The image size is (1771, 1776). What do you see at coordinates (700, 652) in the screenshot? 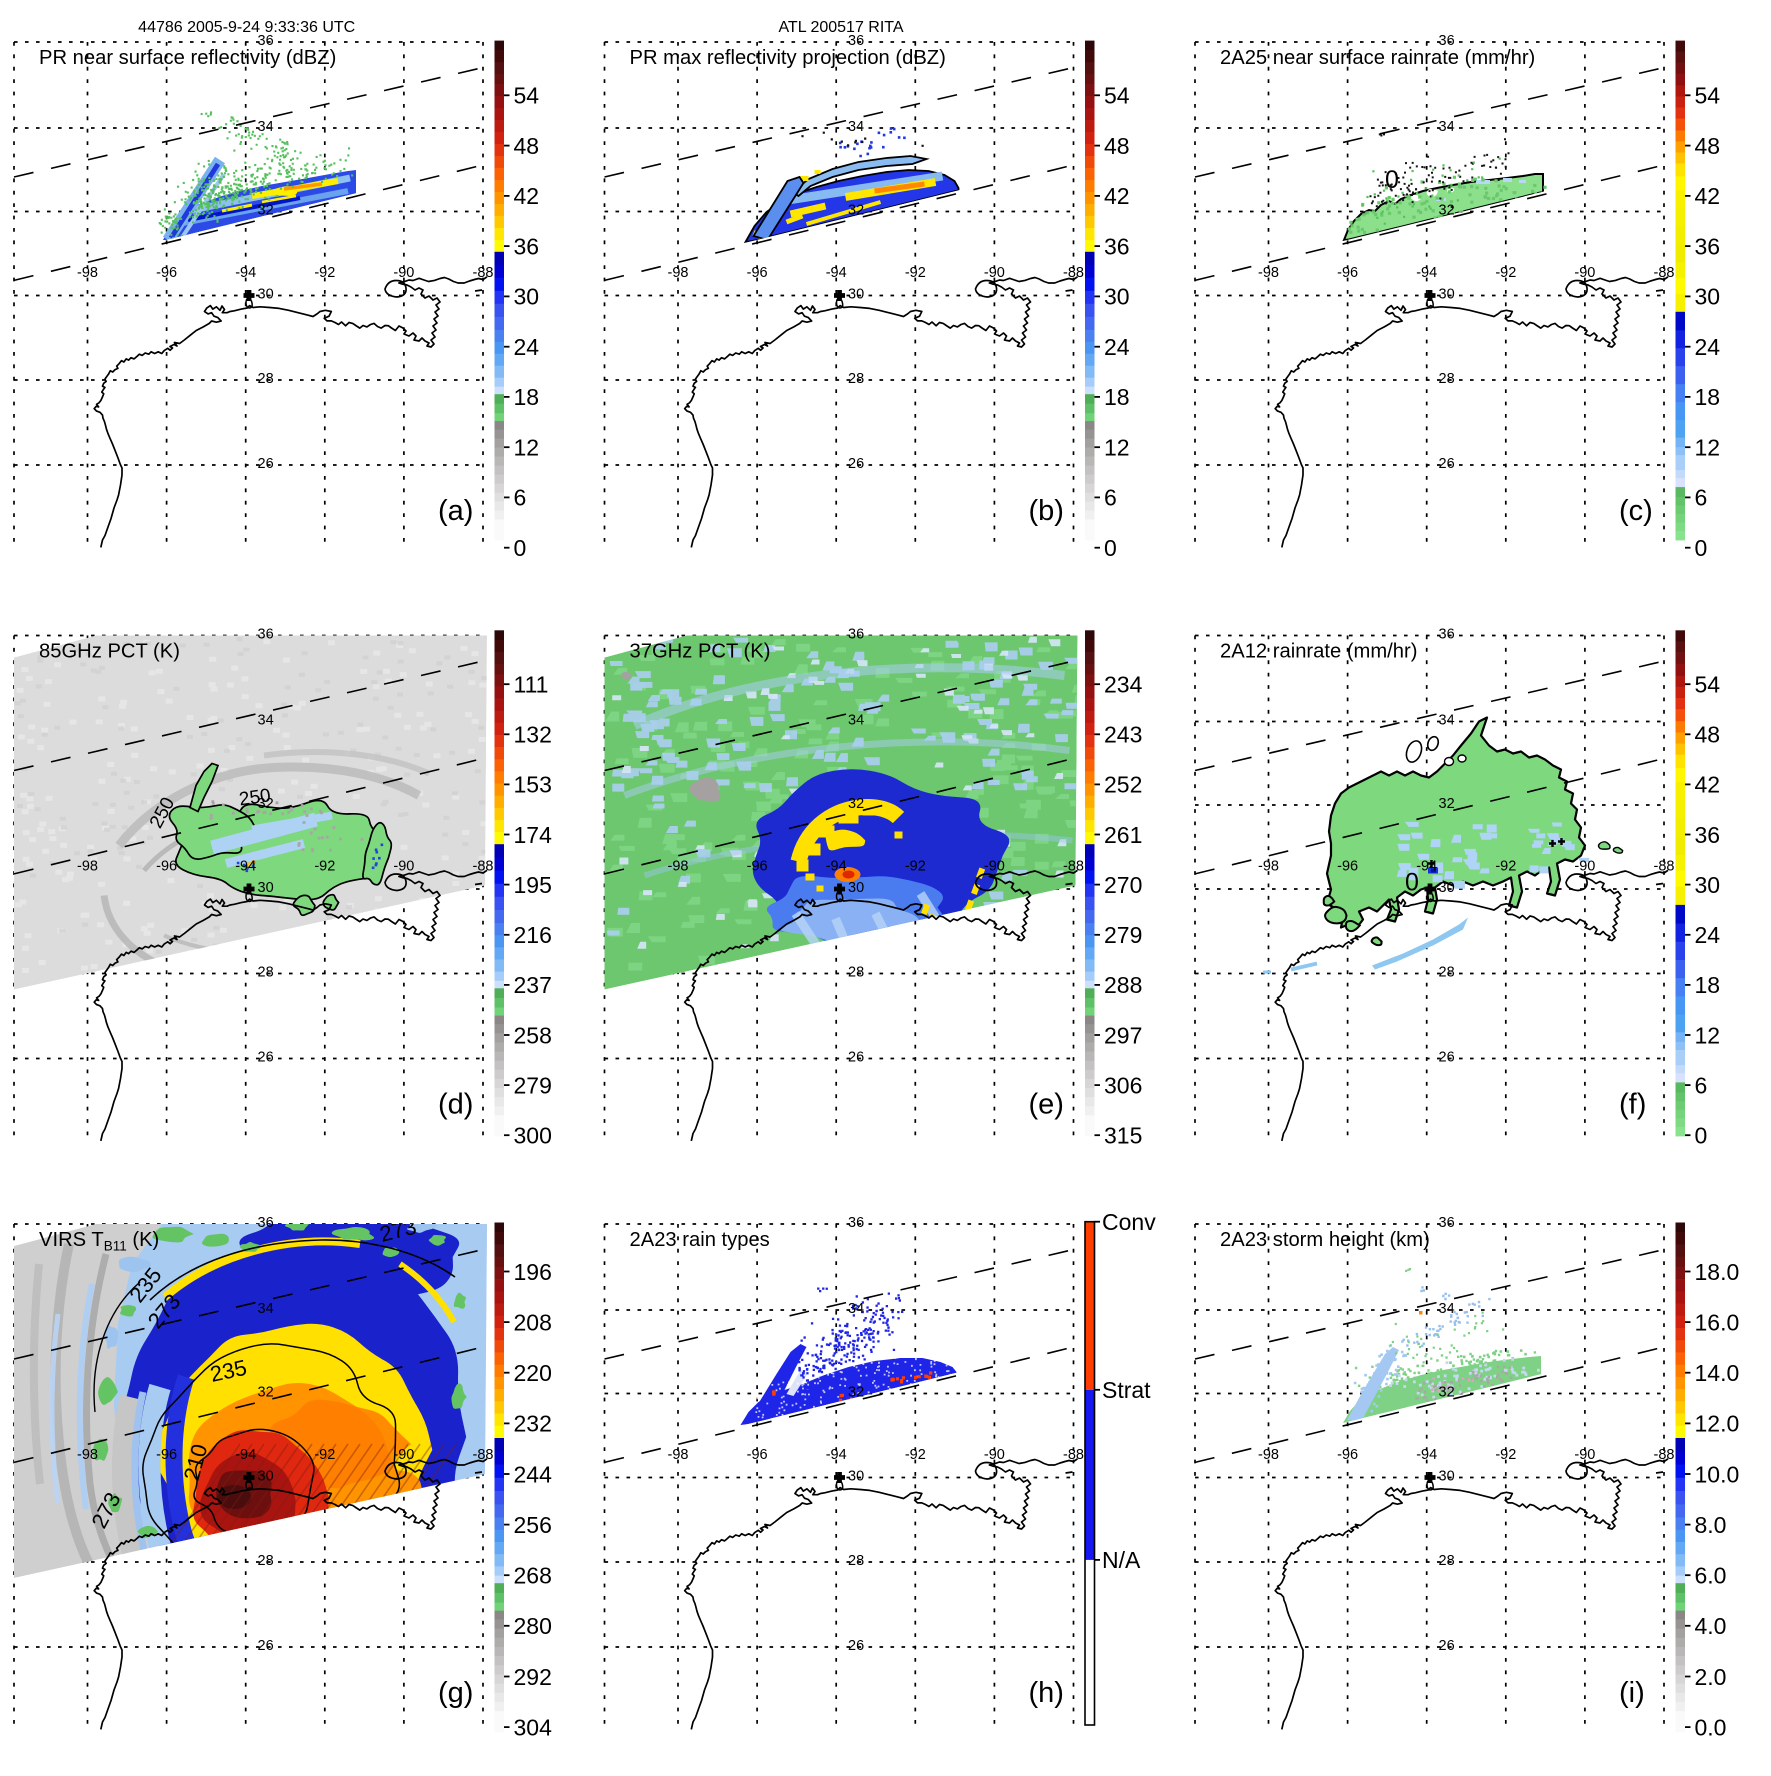
I see `svg-text: 37GHz PCT (K)` at bounding box center [700, 652].